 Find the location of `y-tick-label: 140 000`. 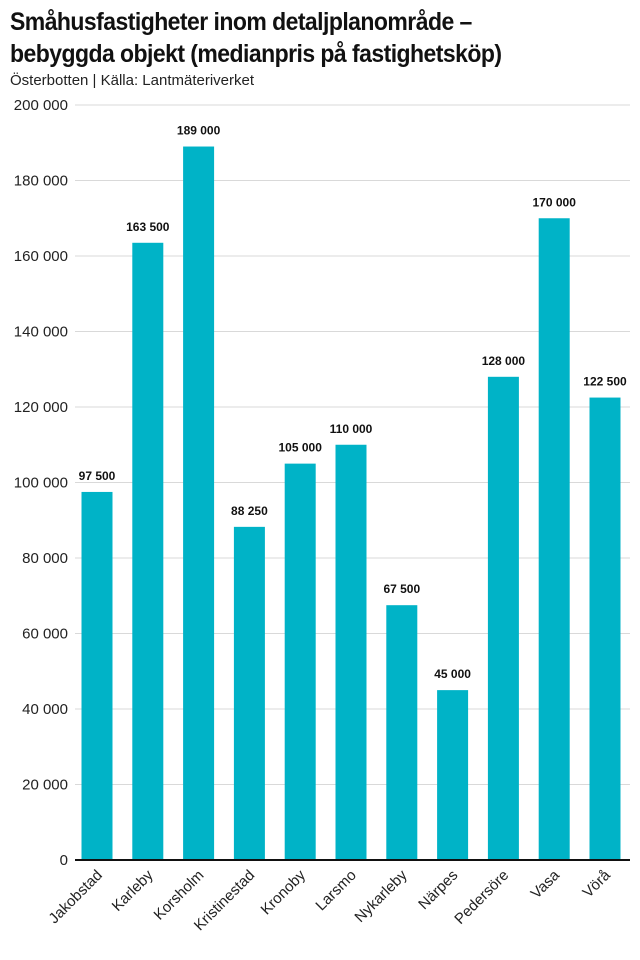

y-tick-label: 140 000 is located at coordinates (41, 332).